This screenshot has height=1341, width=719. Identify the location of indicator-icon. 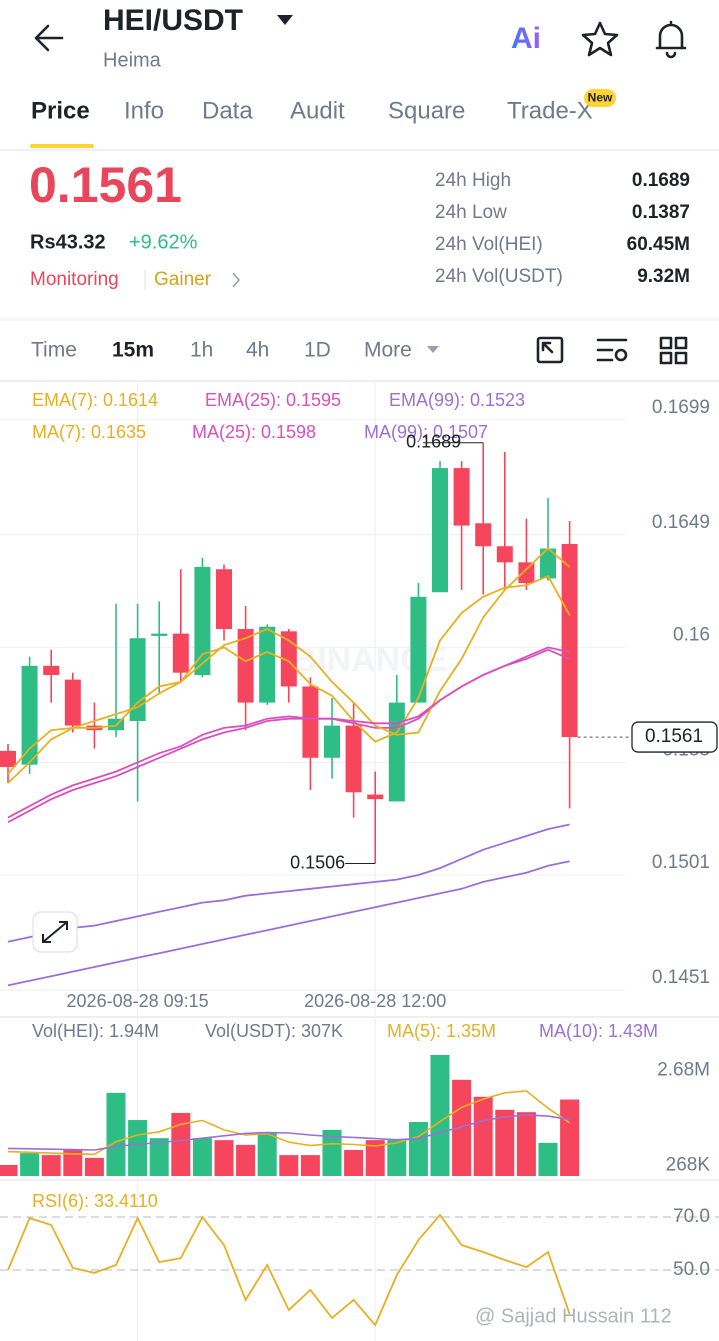
(612, 350).